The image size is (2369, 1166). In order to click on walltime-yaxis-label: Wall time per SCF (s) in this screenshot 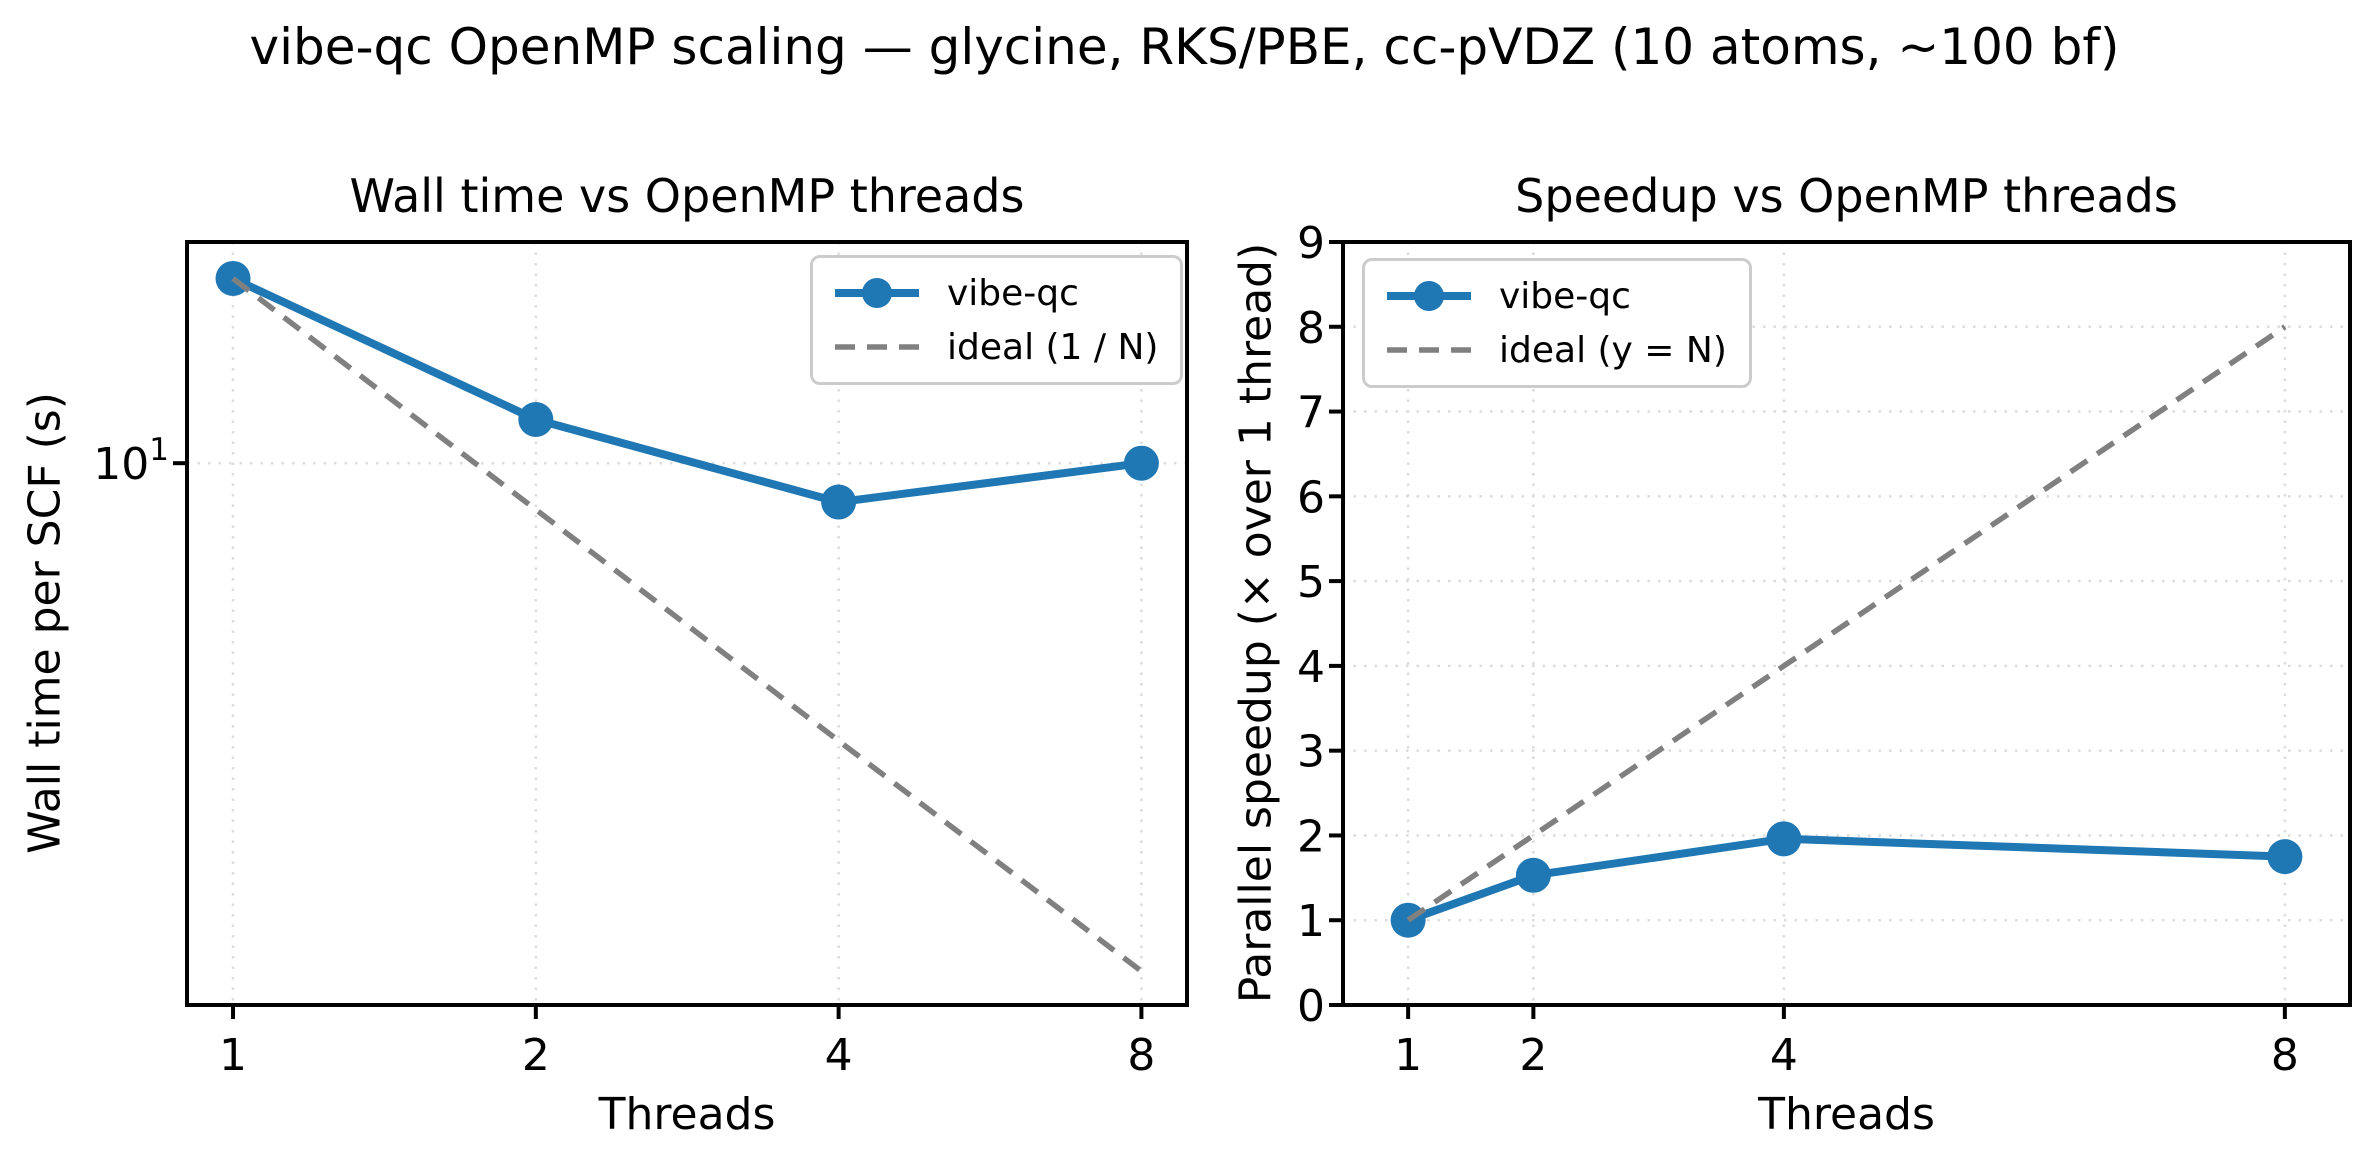, I will do `click(45, 623)`.